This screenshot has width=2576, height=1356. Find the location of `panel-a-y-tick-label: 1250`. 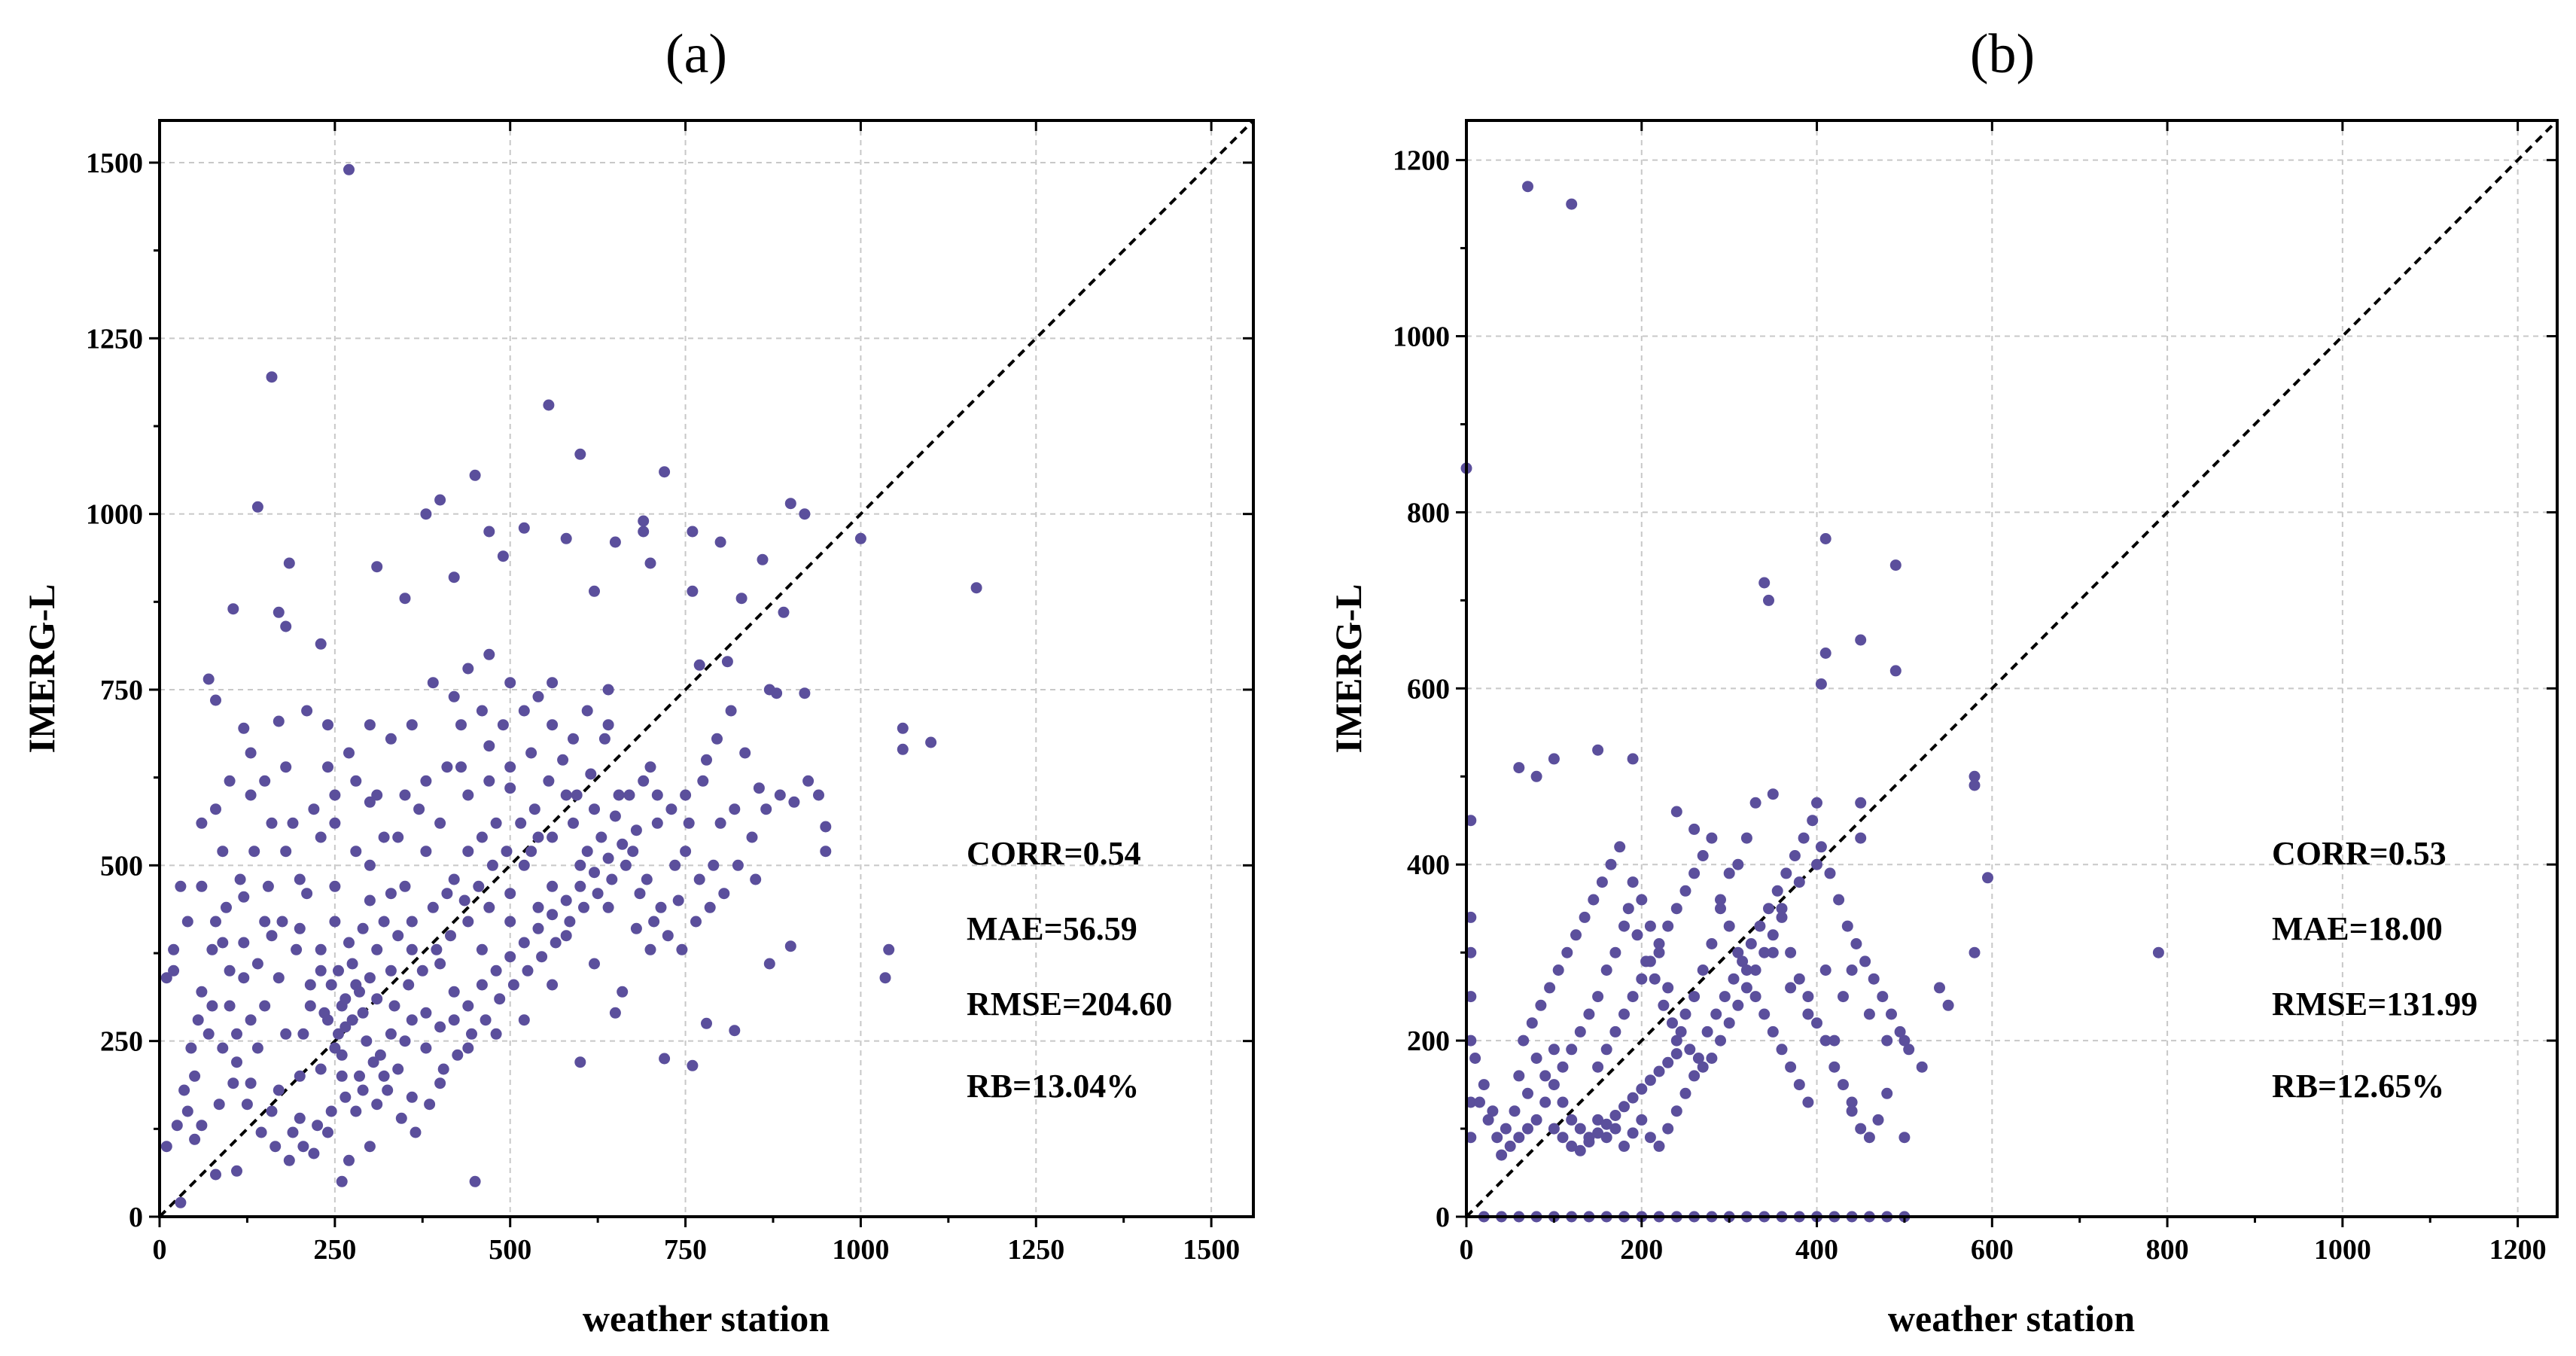

panel-a-y-tick-label: 1250 is located at coordinates (115, 339).